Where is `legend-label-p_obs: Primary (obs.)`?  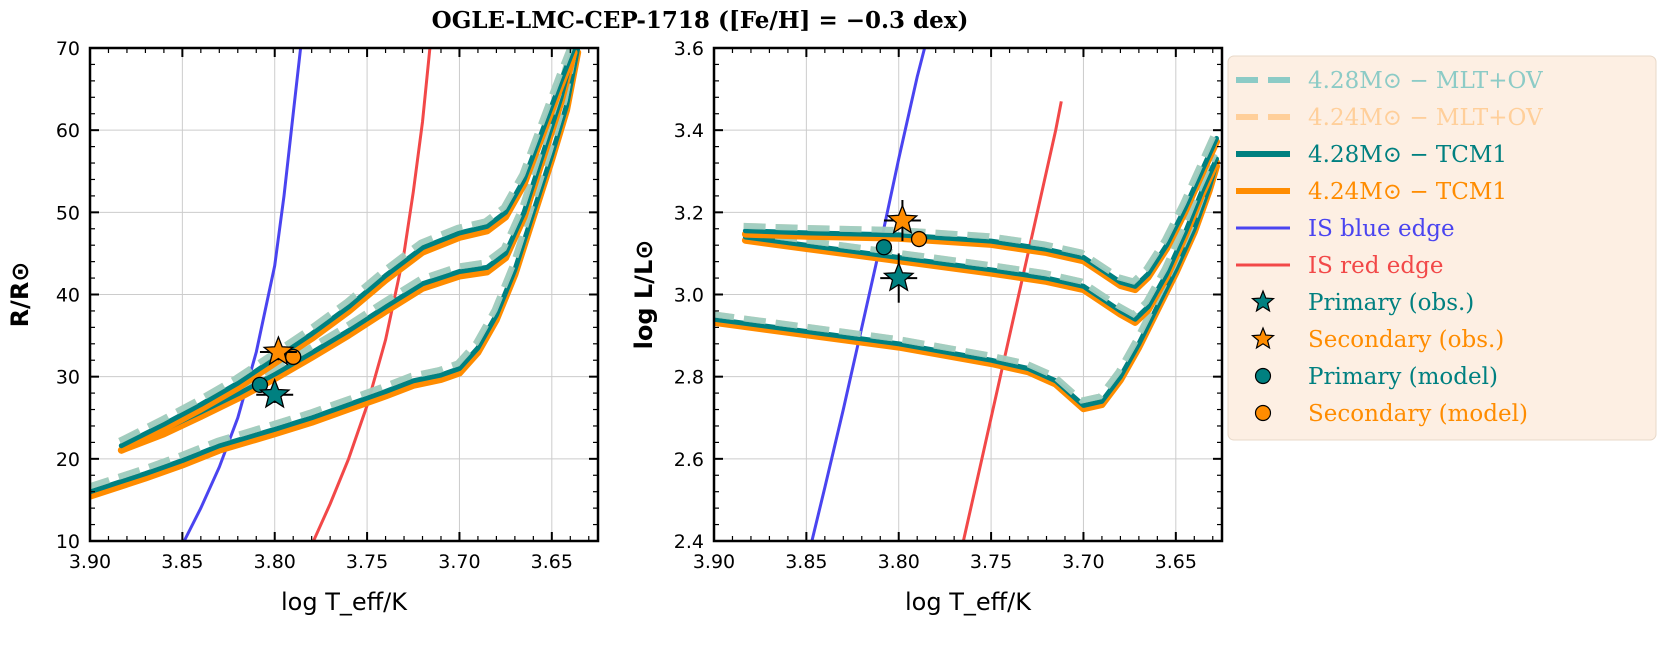
legend-label-p_obs: Primary (obs.) is located at coordinates (1391, 303).